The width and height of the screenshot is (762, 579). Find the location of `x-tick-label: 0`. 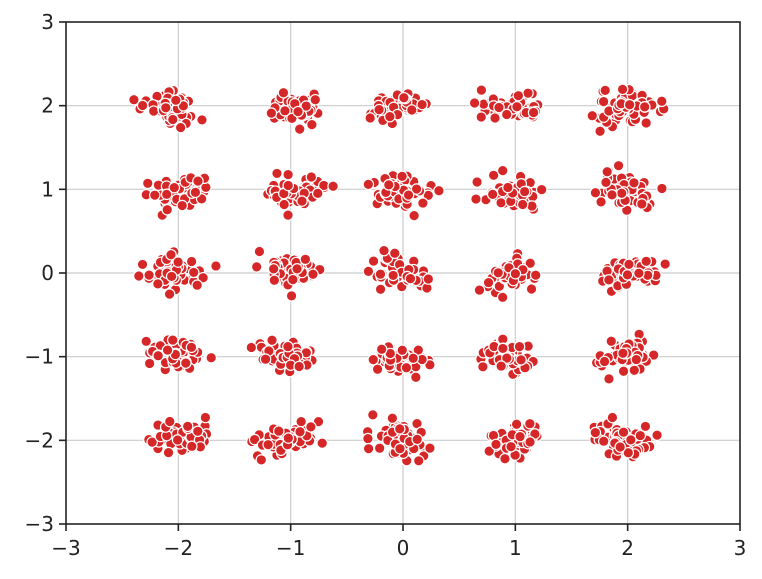

x-tick-label: 0 is located at coordinates (403, 548).